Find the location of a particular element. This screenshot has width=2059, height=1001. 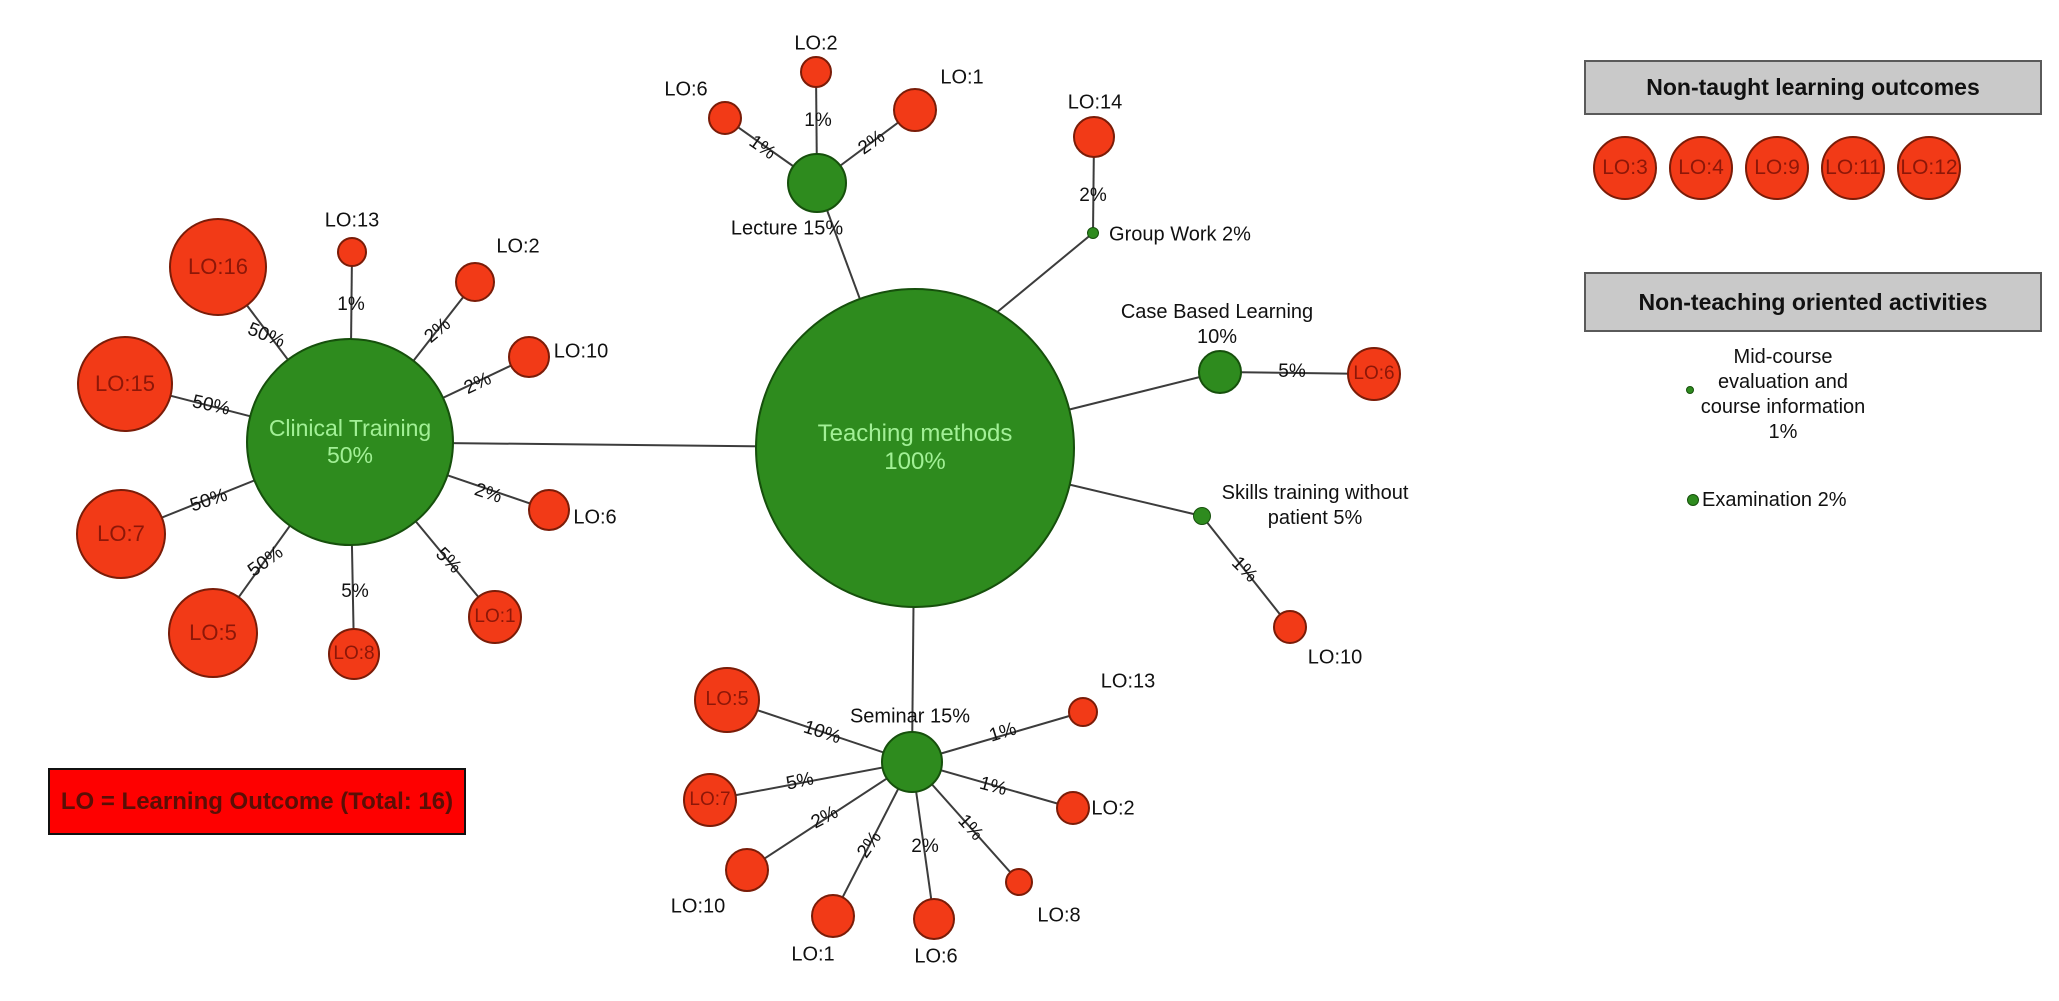

lo-definition-note-box: LO = Learning Outcome (Total: 16) is located at coordinates (257, 801).